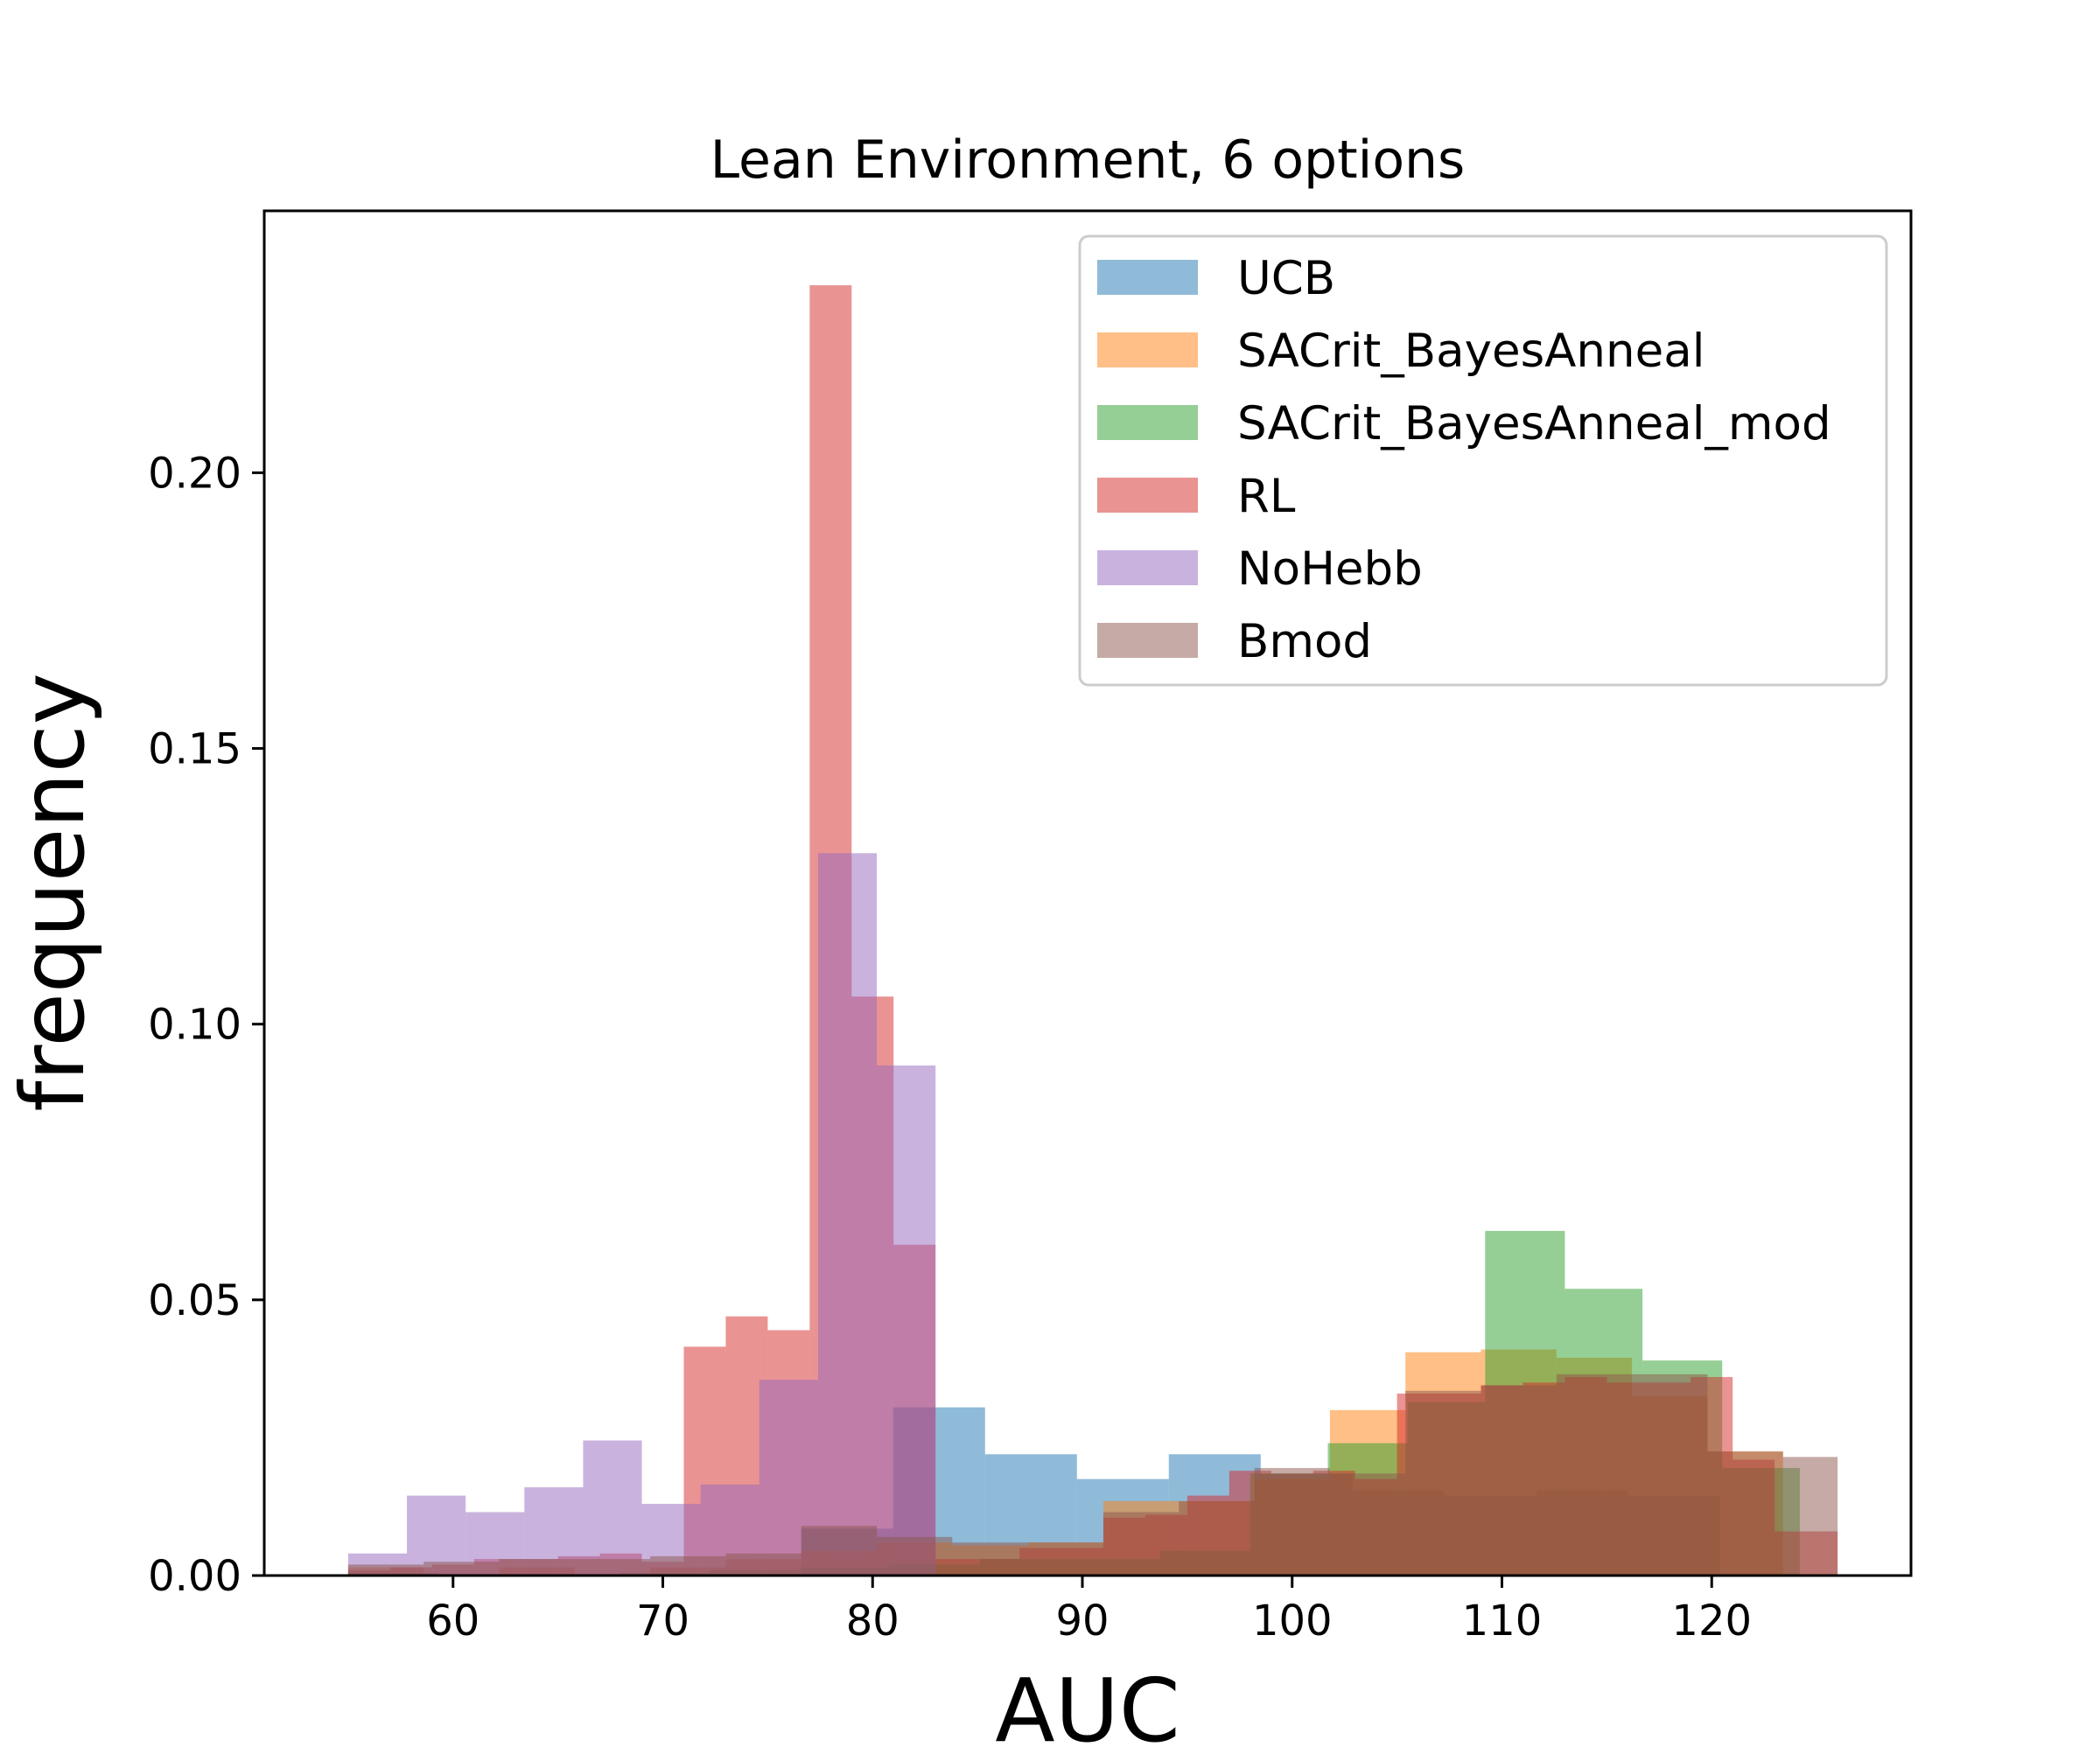  What do you see at coordinates (195, 1300) in the screenshot?
I see `y-tick-label: 0.05` at bounding box center [195, 1300].